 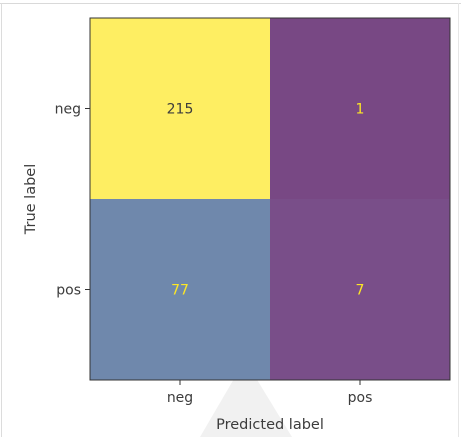 I want to click on cell-value-neg-neg: 215, so click(x=180, y=110).